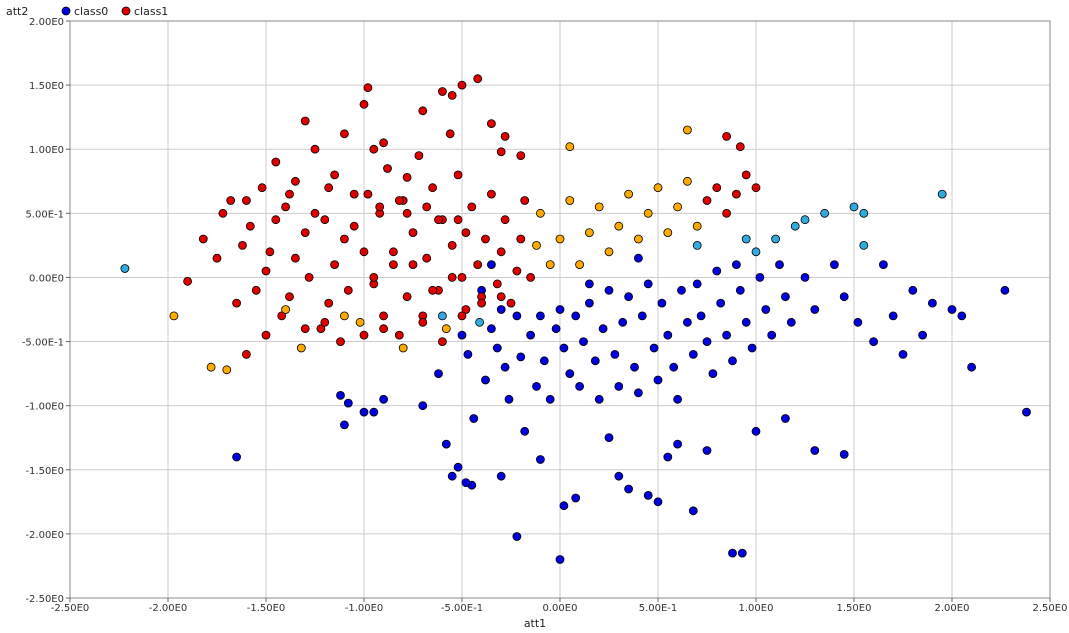 The height and width of the screenshot is (633, 1069). What do you see at coordinates (46, 150) in the screenshot?
I see `y-tick-label: 1.00E0` at bounding box center [46, 150].